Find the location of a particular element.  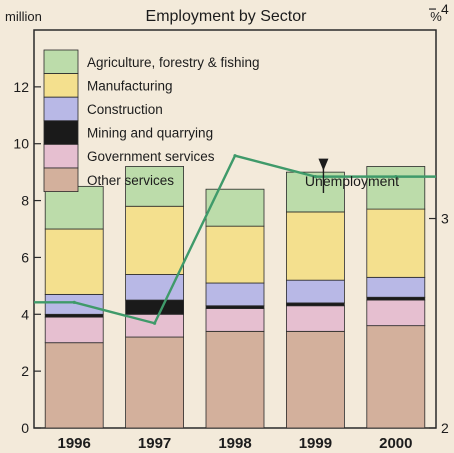

bar-agriculture-forestry-fishing-1996 is located at coordinates (74, 207).